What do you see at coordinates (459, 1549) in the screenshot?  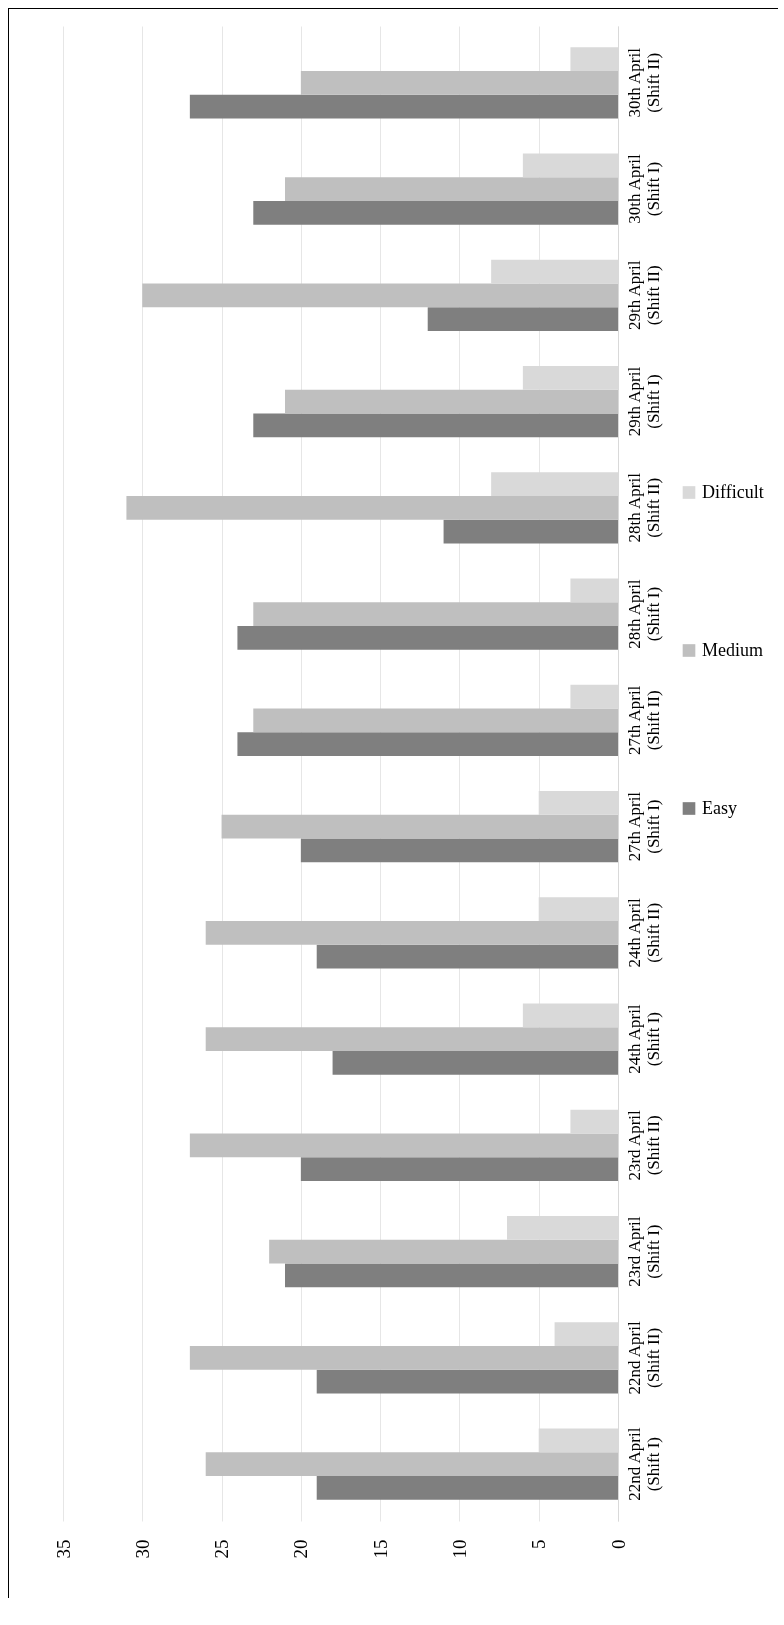 I see `x-tick-label: 10` at bounding box center [459, 1549].